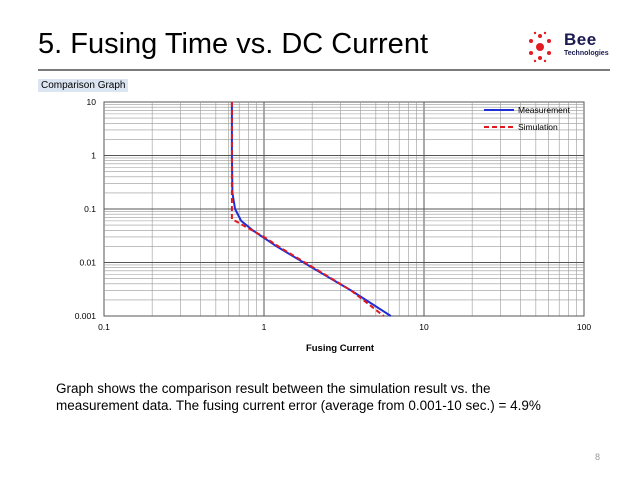 The height and width of the screenshot is (479, 638). I want to click on title-divider, so click(324, 70).